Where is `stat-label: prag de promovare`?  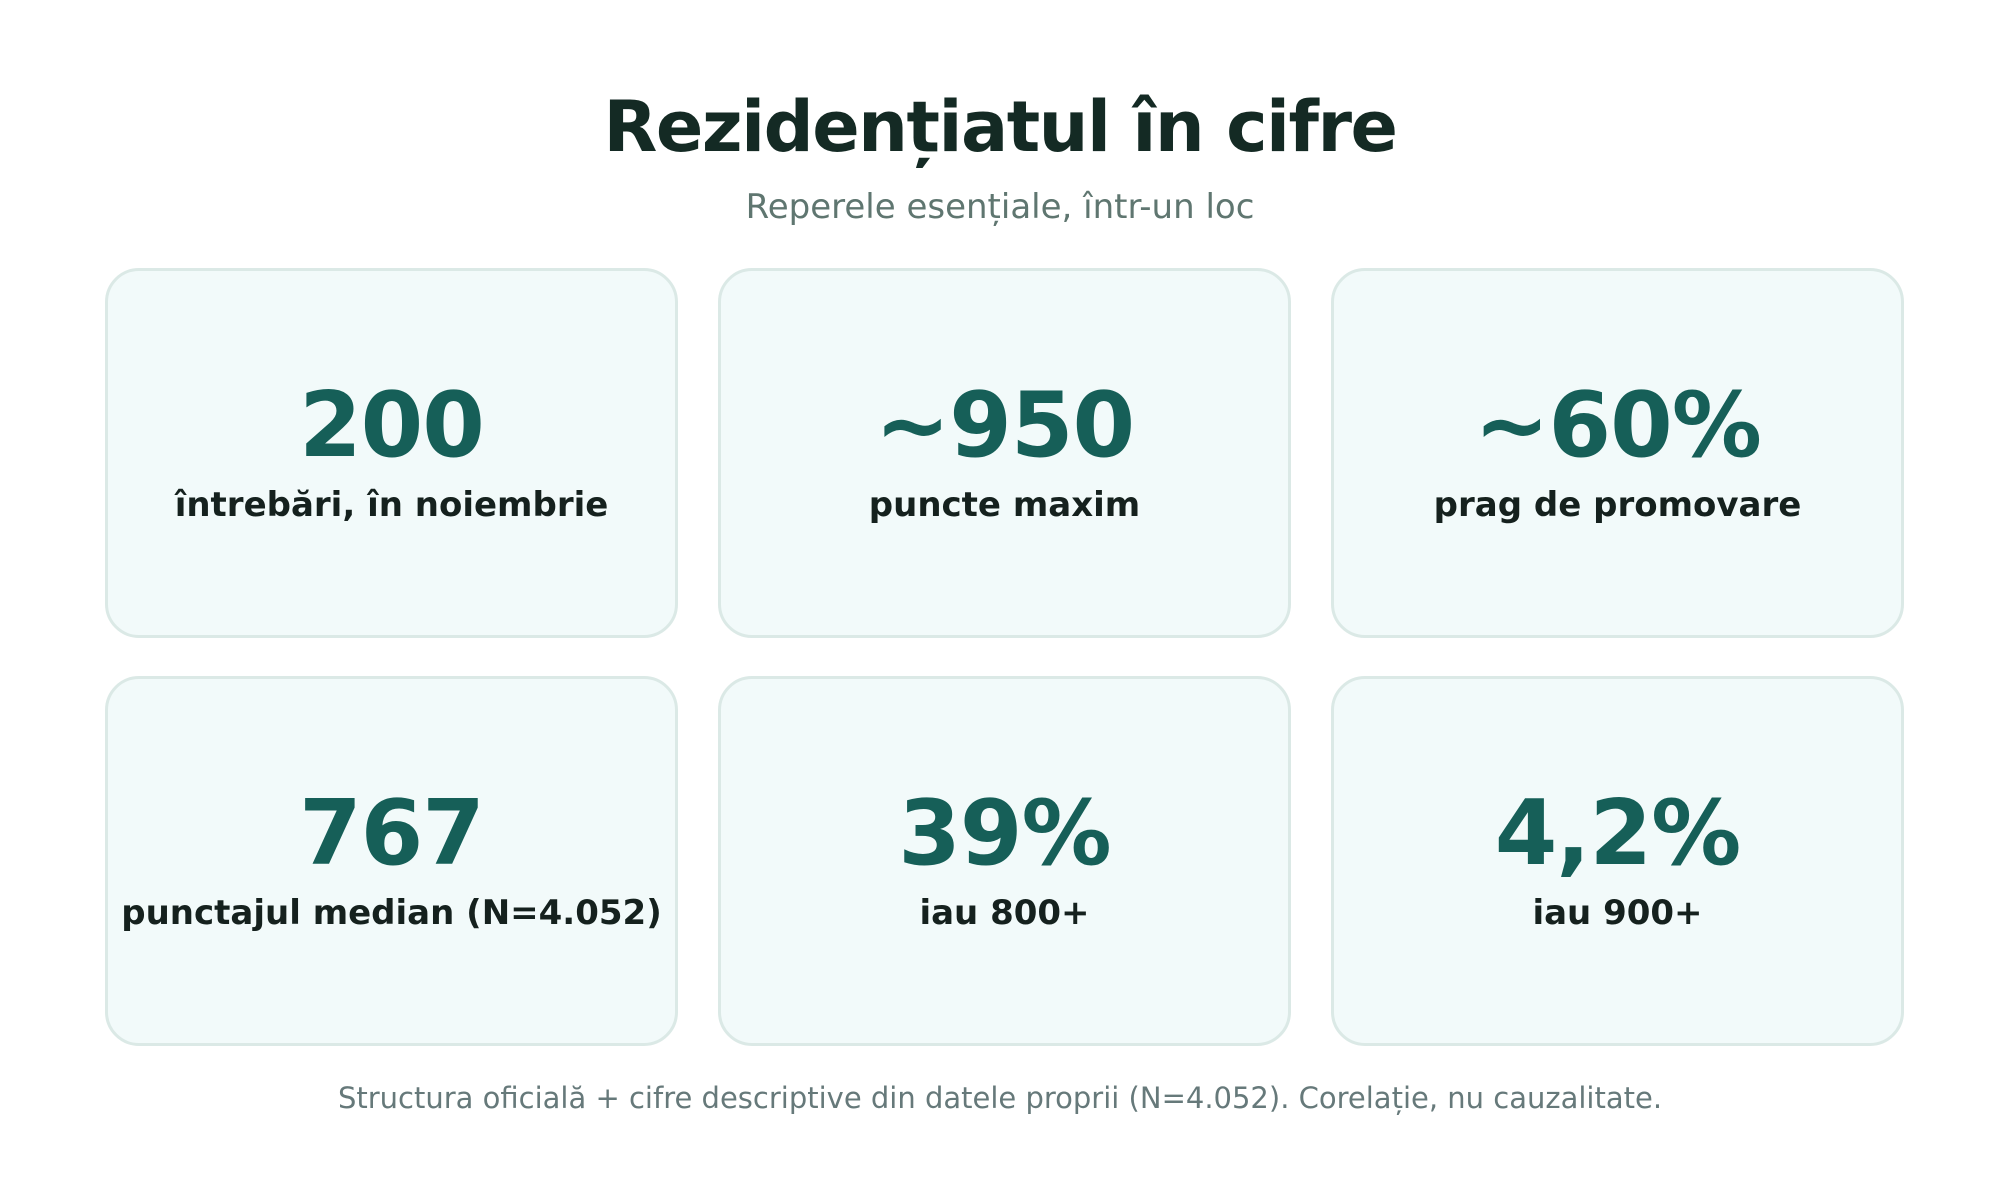
stat-label: prag de promovare is located at coordinates (1617, 505).